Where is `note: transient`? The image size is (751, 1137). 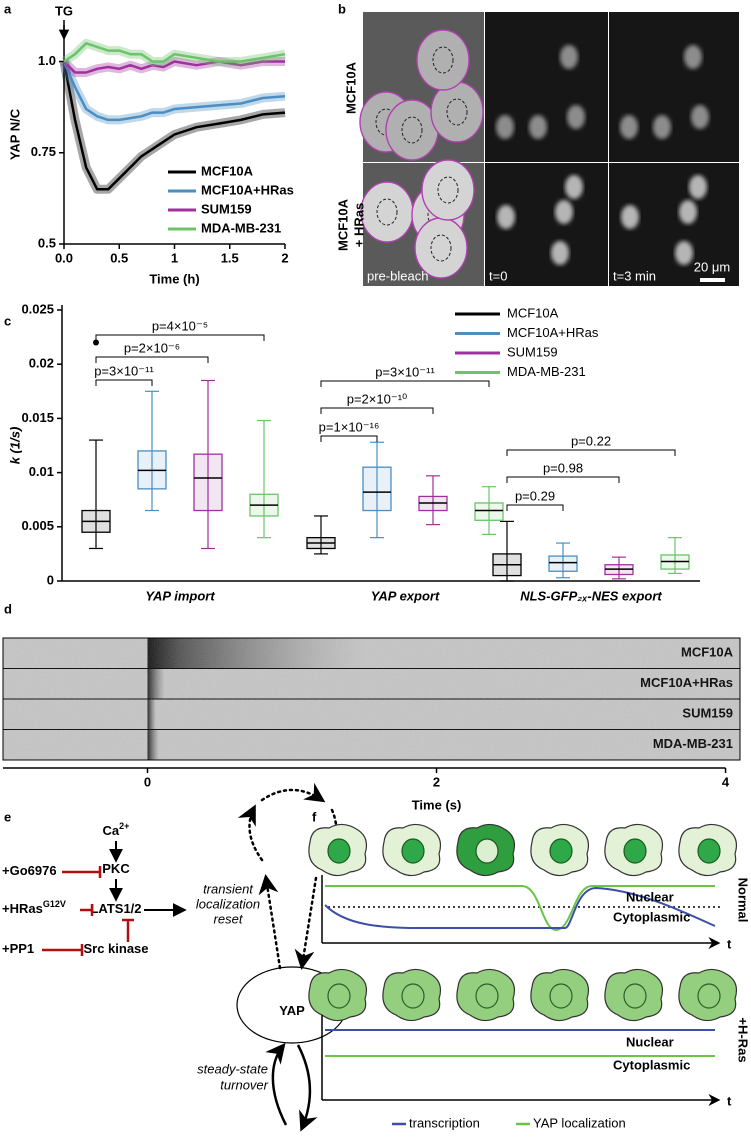
note: transient is located at coordinates (228, 888).